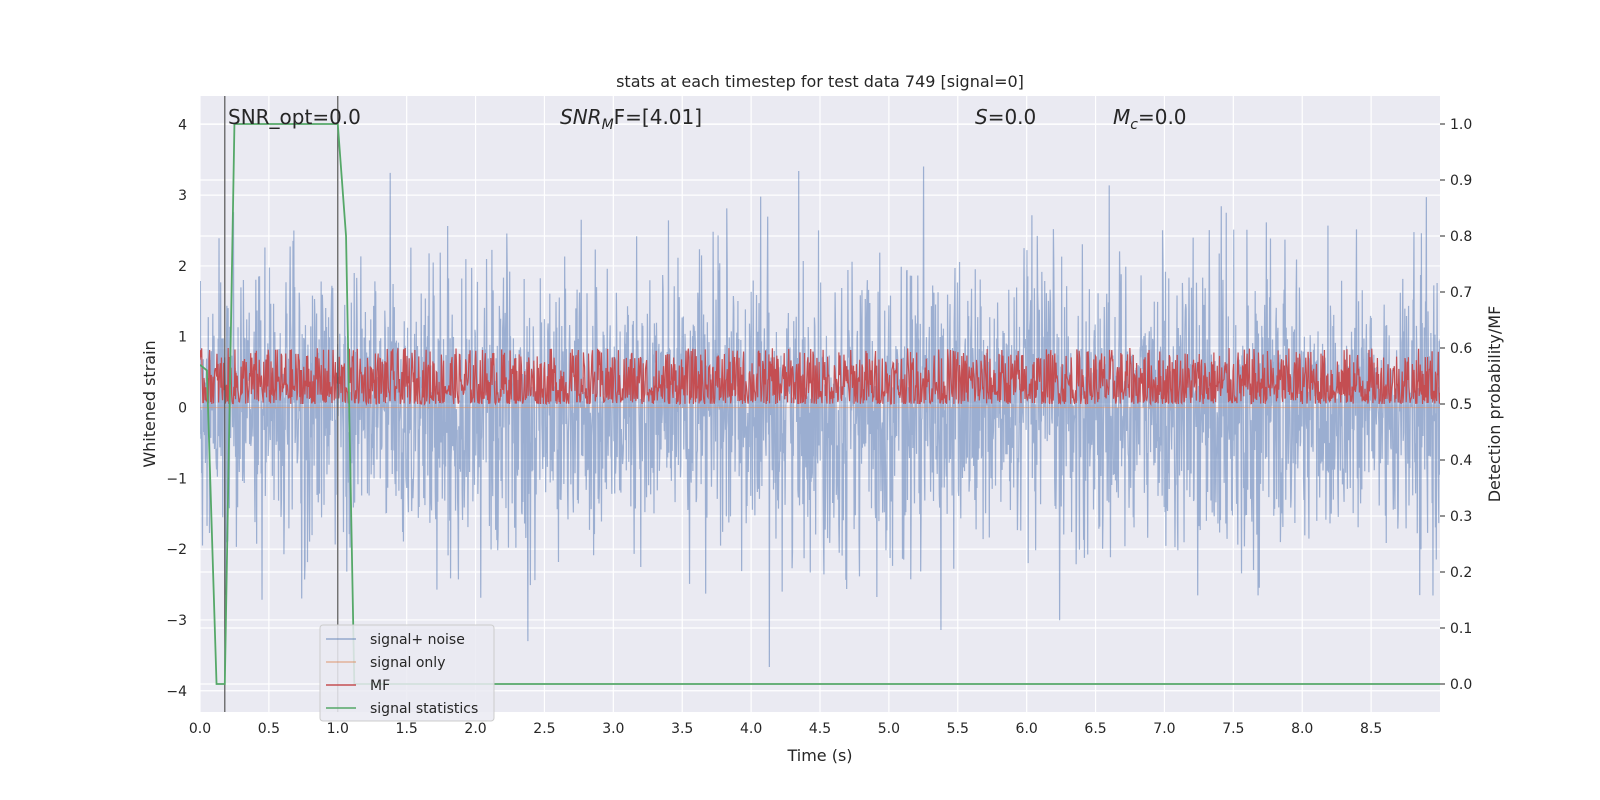 This screenshot has height=800, width=1600. I want to click on y-right-tick-label: 0.1, so click(1461, 629).